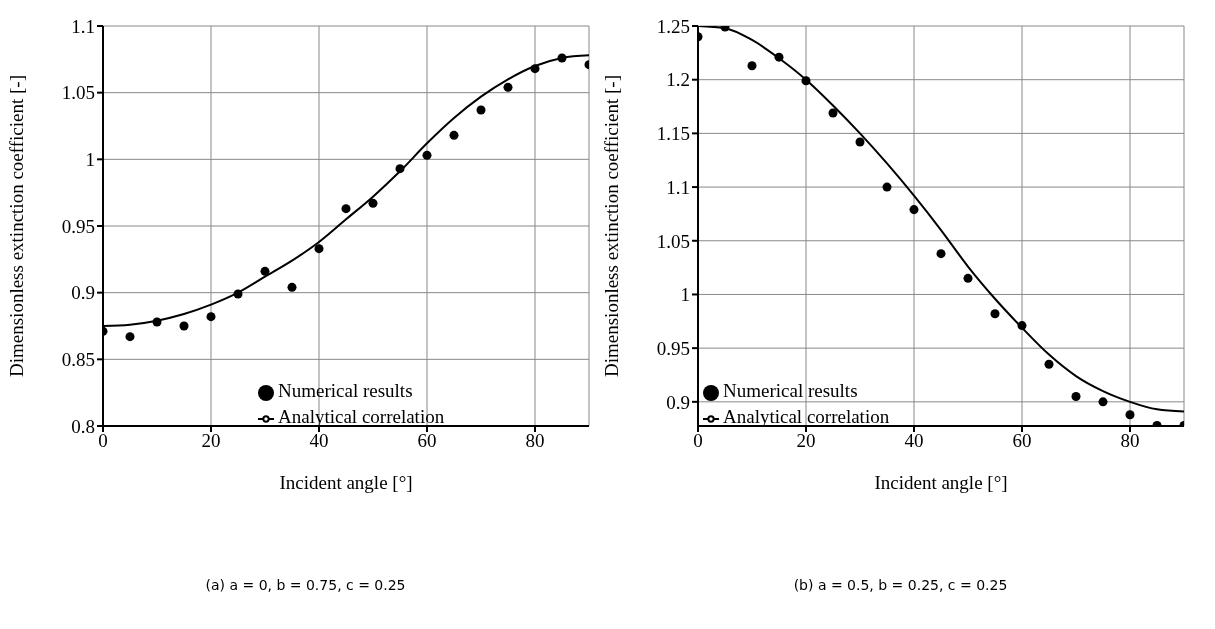  What do you see at coordinates (678, 80) in the screenshot?
I see `y-tick-label: 1.2` at bounding box center [678, 80].